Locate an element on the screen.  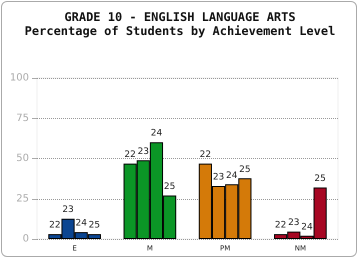
series-label: 23 is located at coordinates (68, 210).